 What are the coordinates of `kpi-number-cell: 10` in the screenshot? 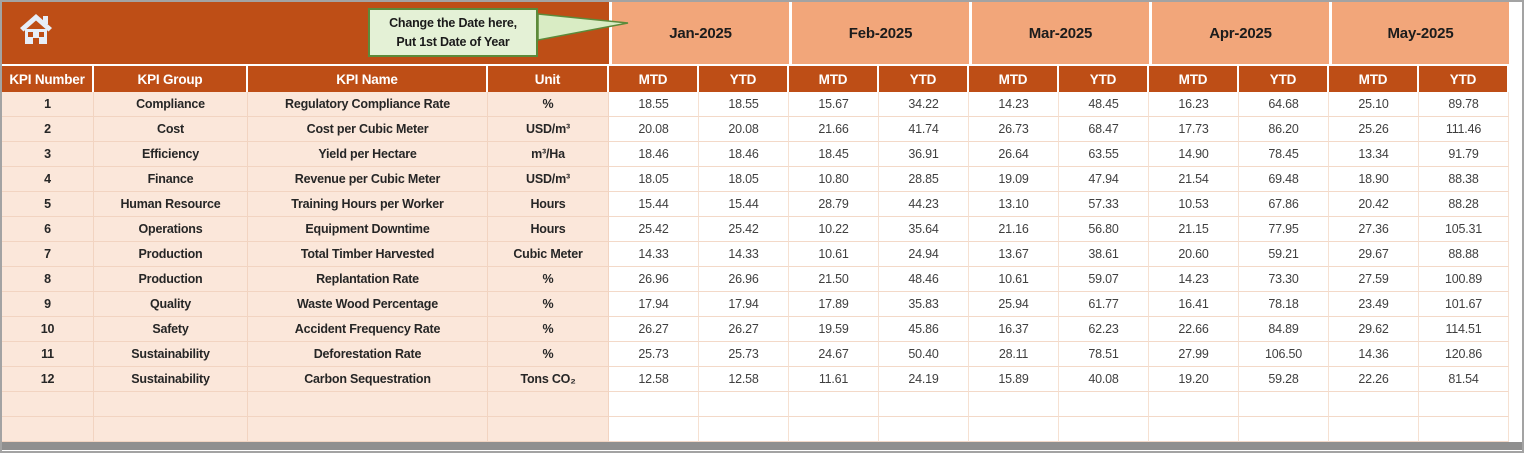 It's located at (48, 329).